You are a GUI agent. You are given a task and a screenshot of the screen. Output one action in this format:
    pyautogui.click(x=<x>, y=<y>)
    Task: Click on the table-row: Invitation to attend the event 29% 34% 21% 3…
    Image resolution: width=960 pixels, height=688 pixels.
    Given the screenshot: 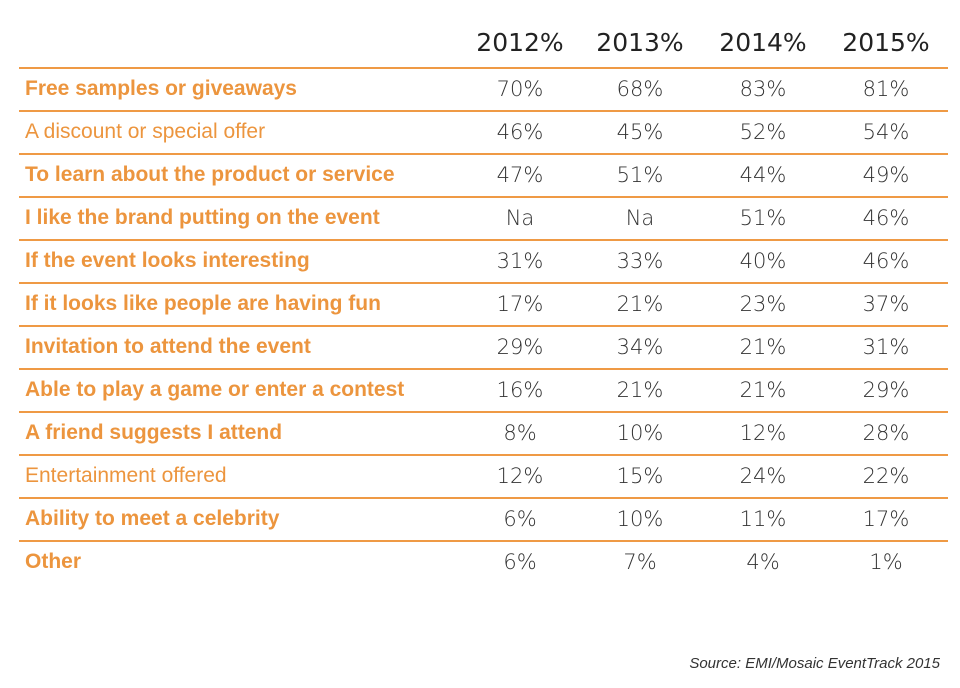 What is the action you would take?
    pyautogui.click(x=483, y=347)
    